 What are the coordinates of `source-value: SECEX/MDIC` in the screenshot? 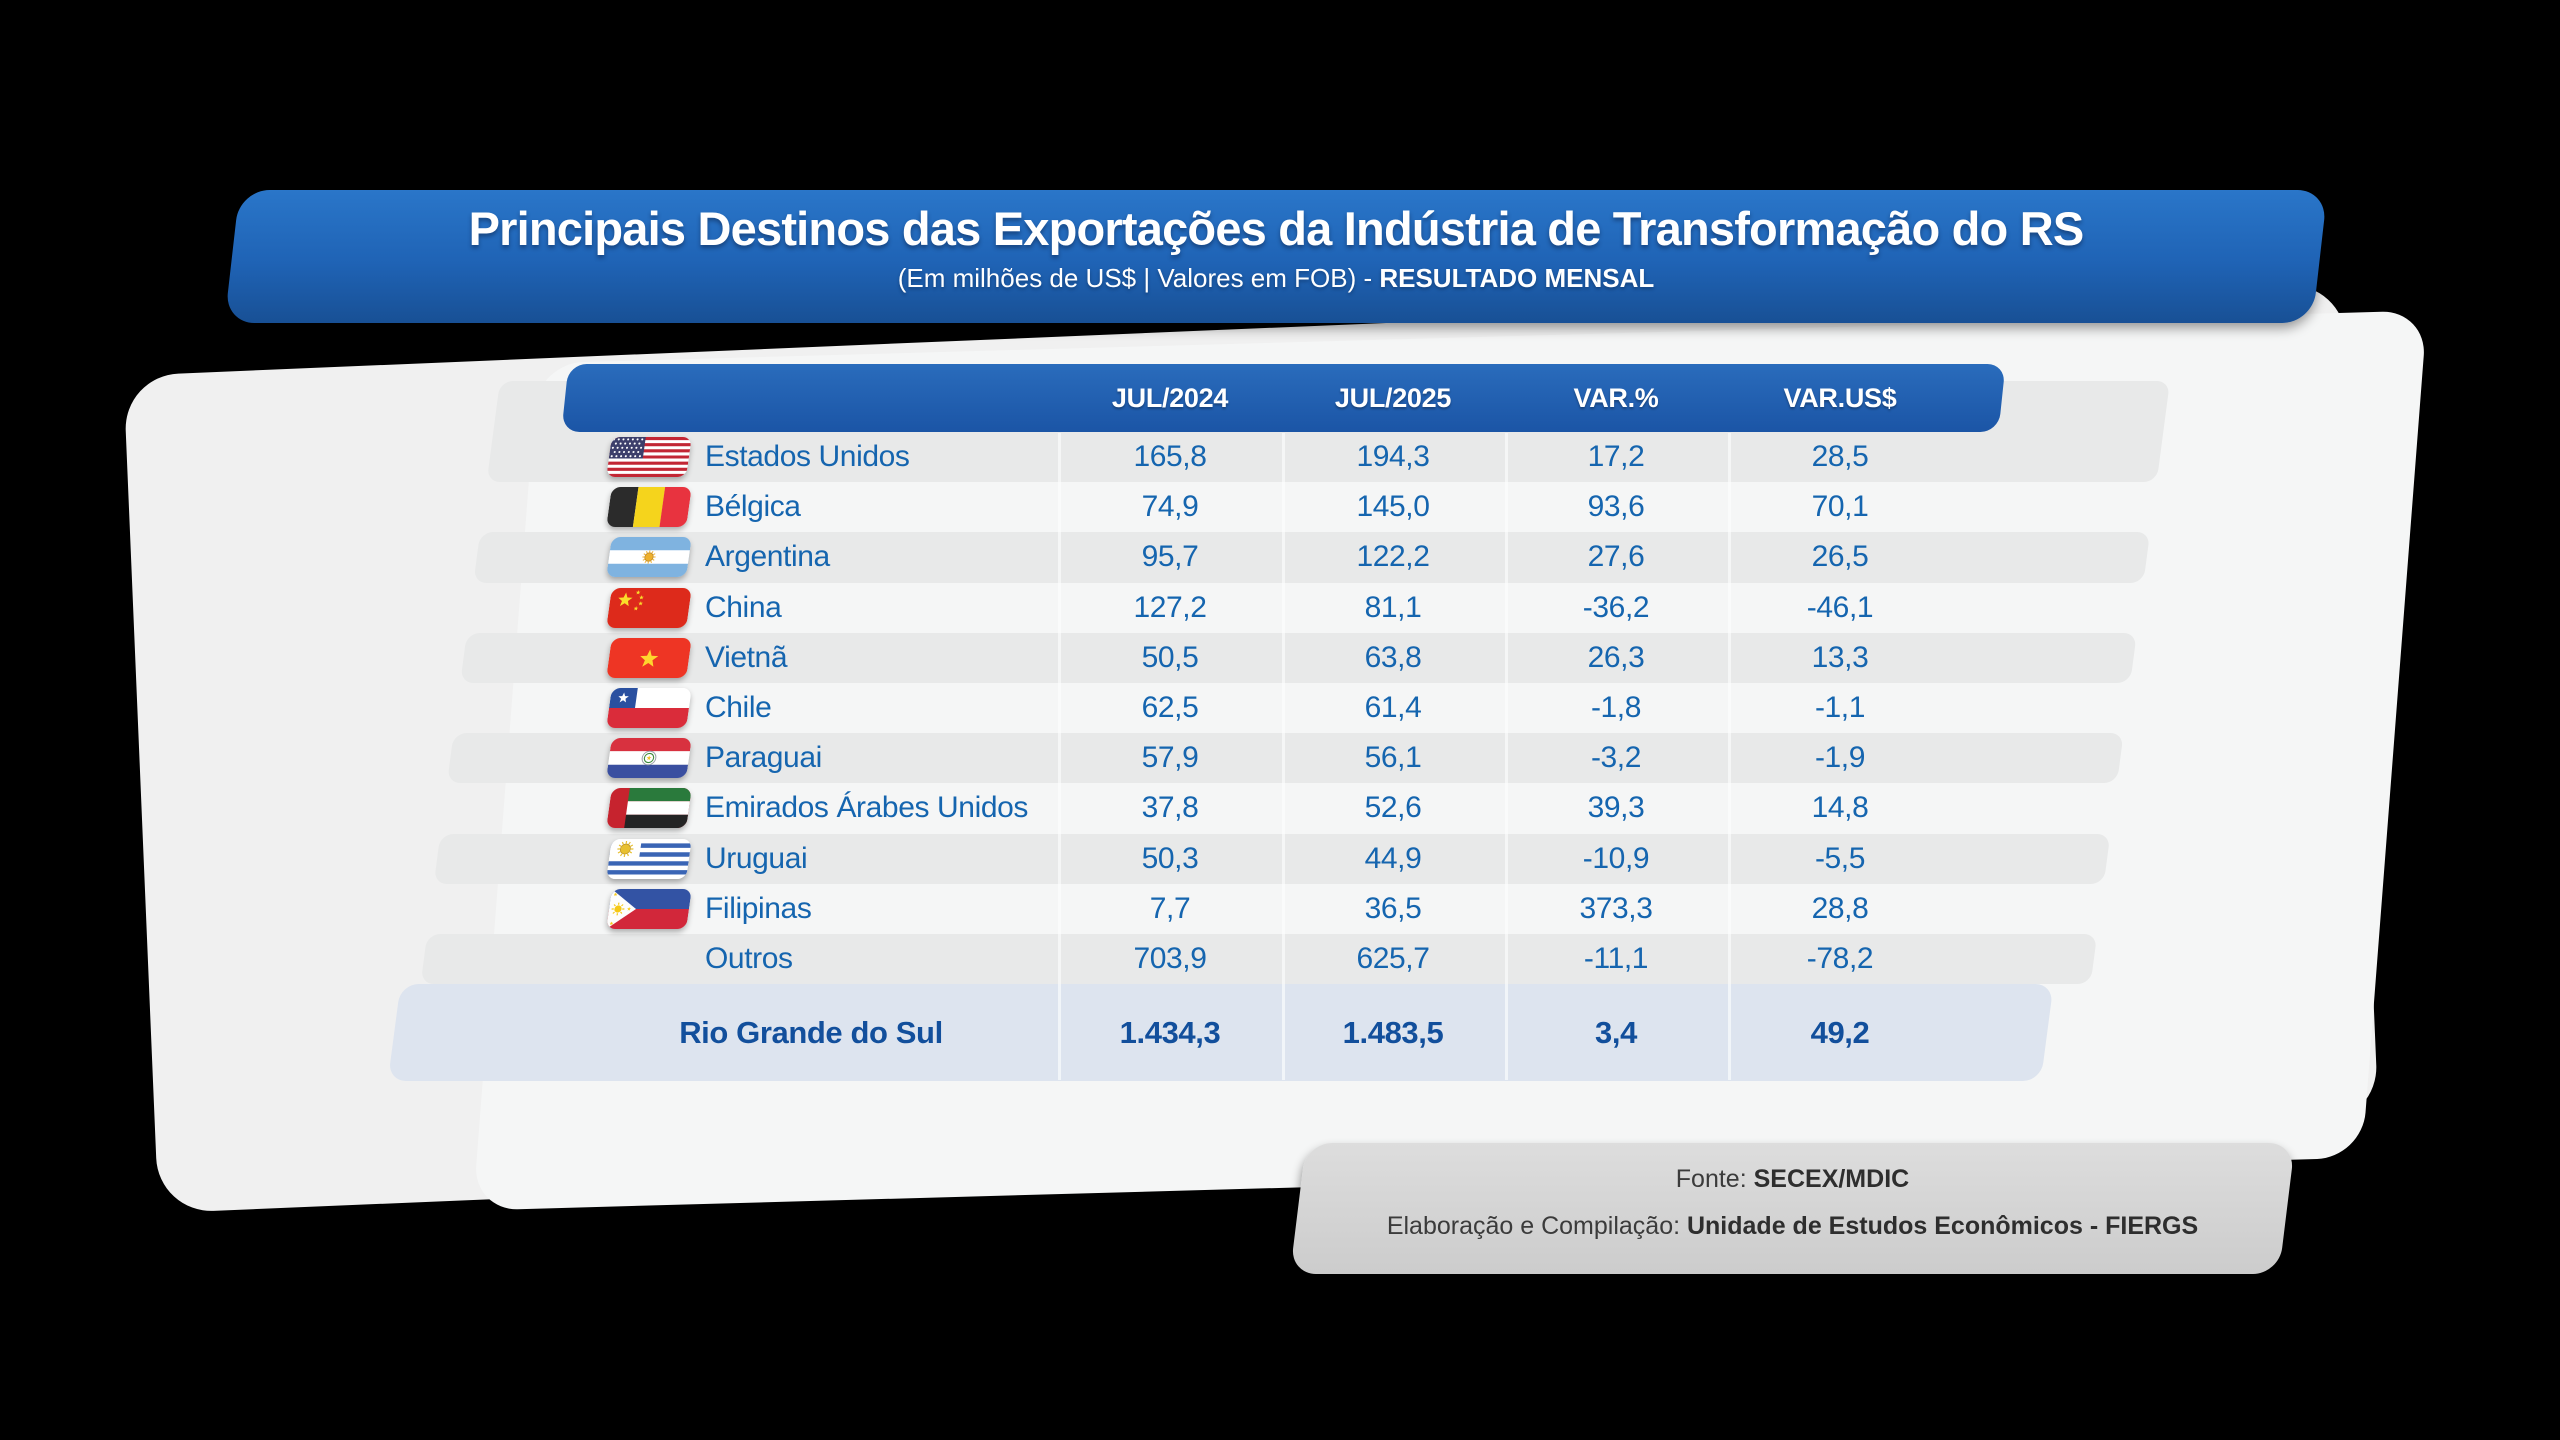 It's located at (1831, 1179).